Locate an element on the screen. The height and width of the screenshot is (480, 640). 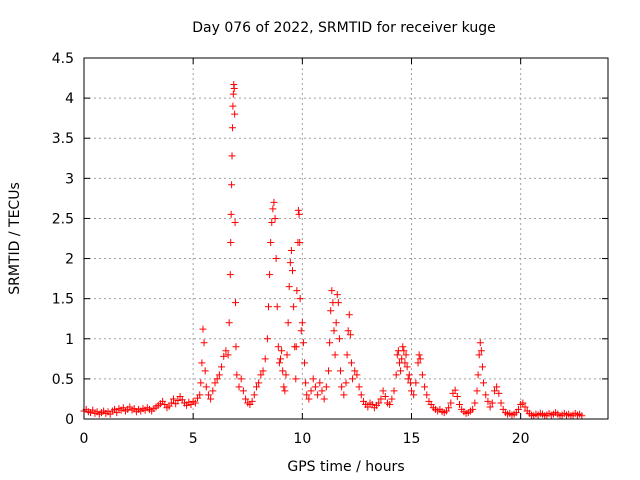
y-tick-label: 2.5 is located at coordinates (63, 219).